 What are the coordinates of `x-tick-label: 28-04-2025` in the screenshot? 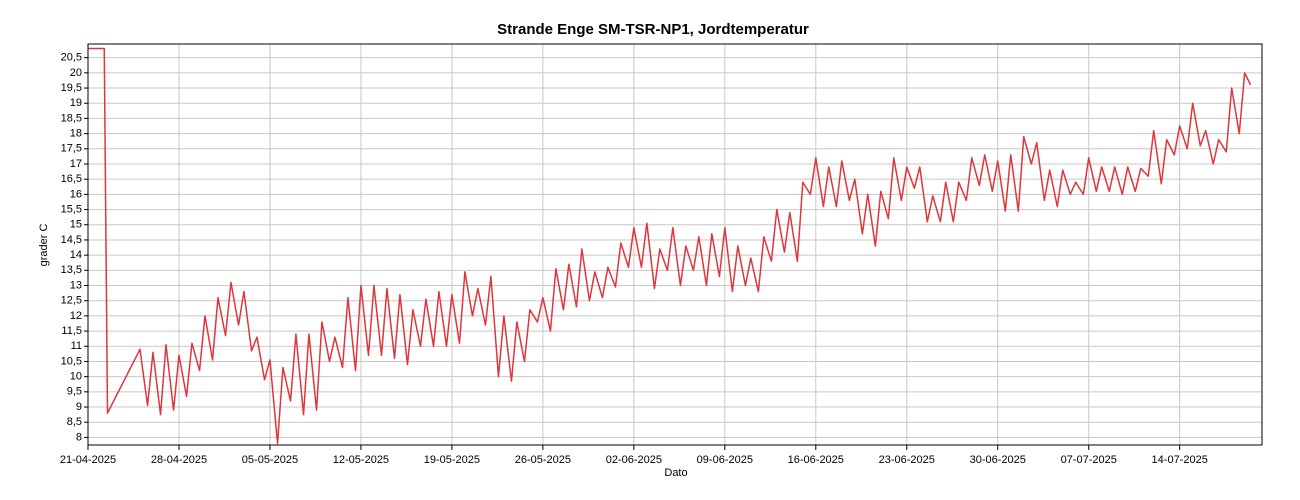 It's located at (179, 460).